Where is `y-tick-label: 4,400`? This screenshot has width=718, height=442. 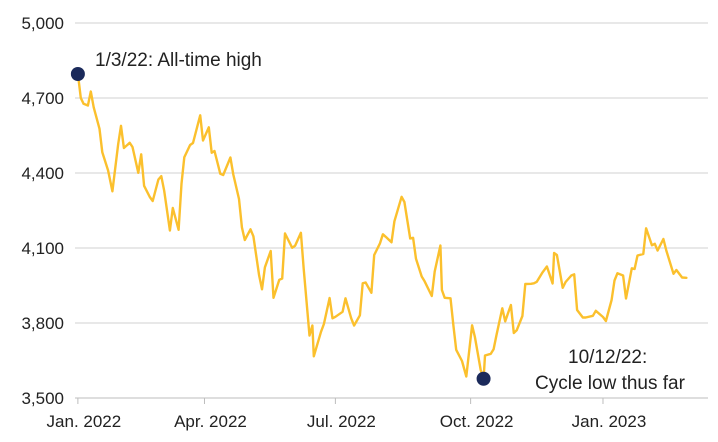
y-tick-label: 4,400 is located at coordinates (42, 173).